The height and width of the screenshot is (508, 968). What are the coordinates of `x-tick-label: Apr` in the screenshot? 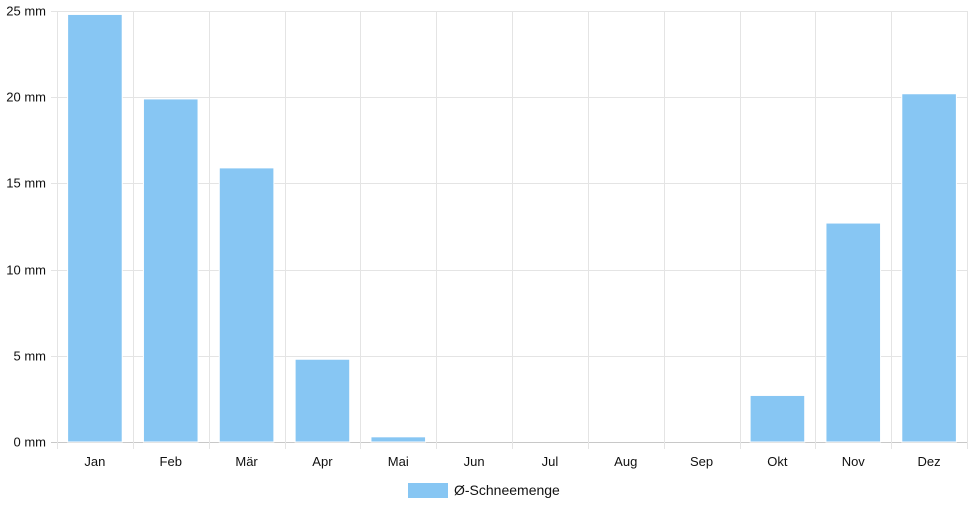 It's located at (322, 461).